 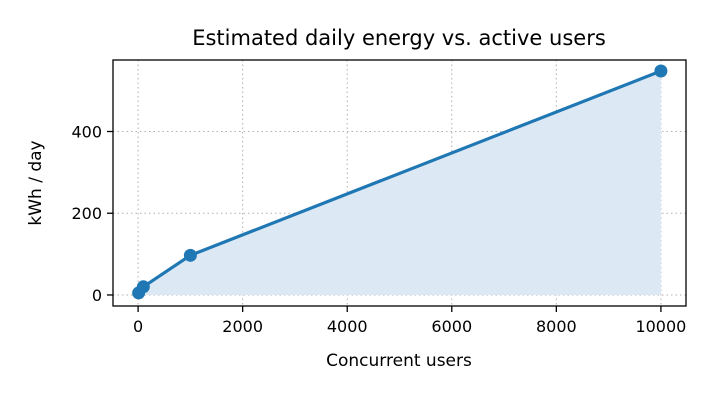 I want to click on y-tick-label: 400, so click(x=86, y=132).